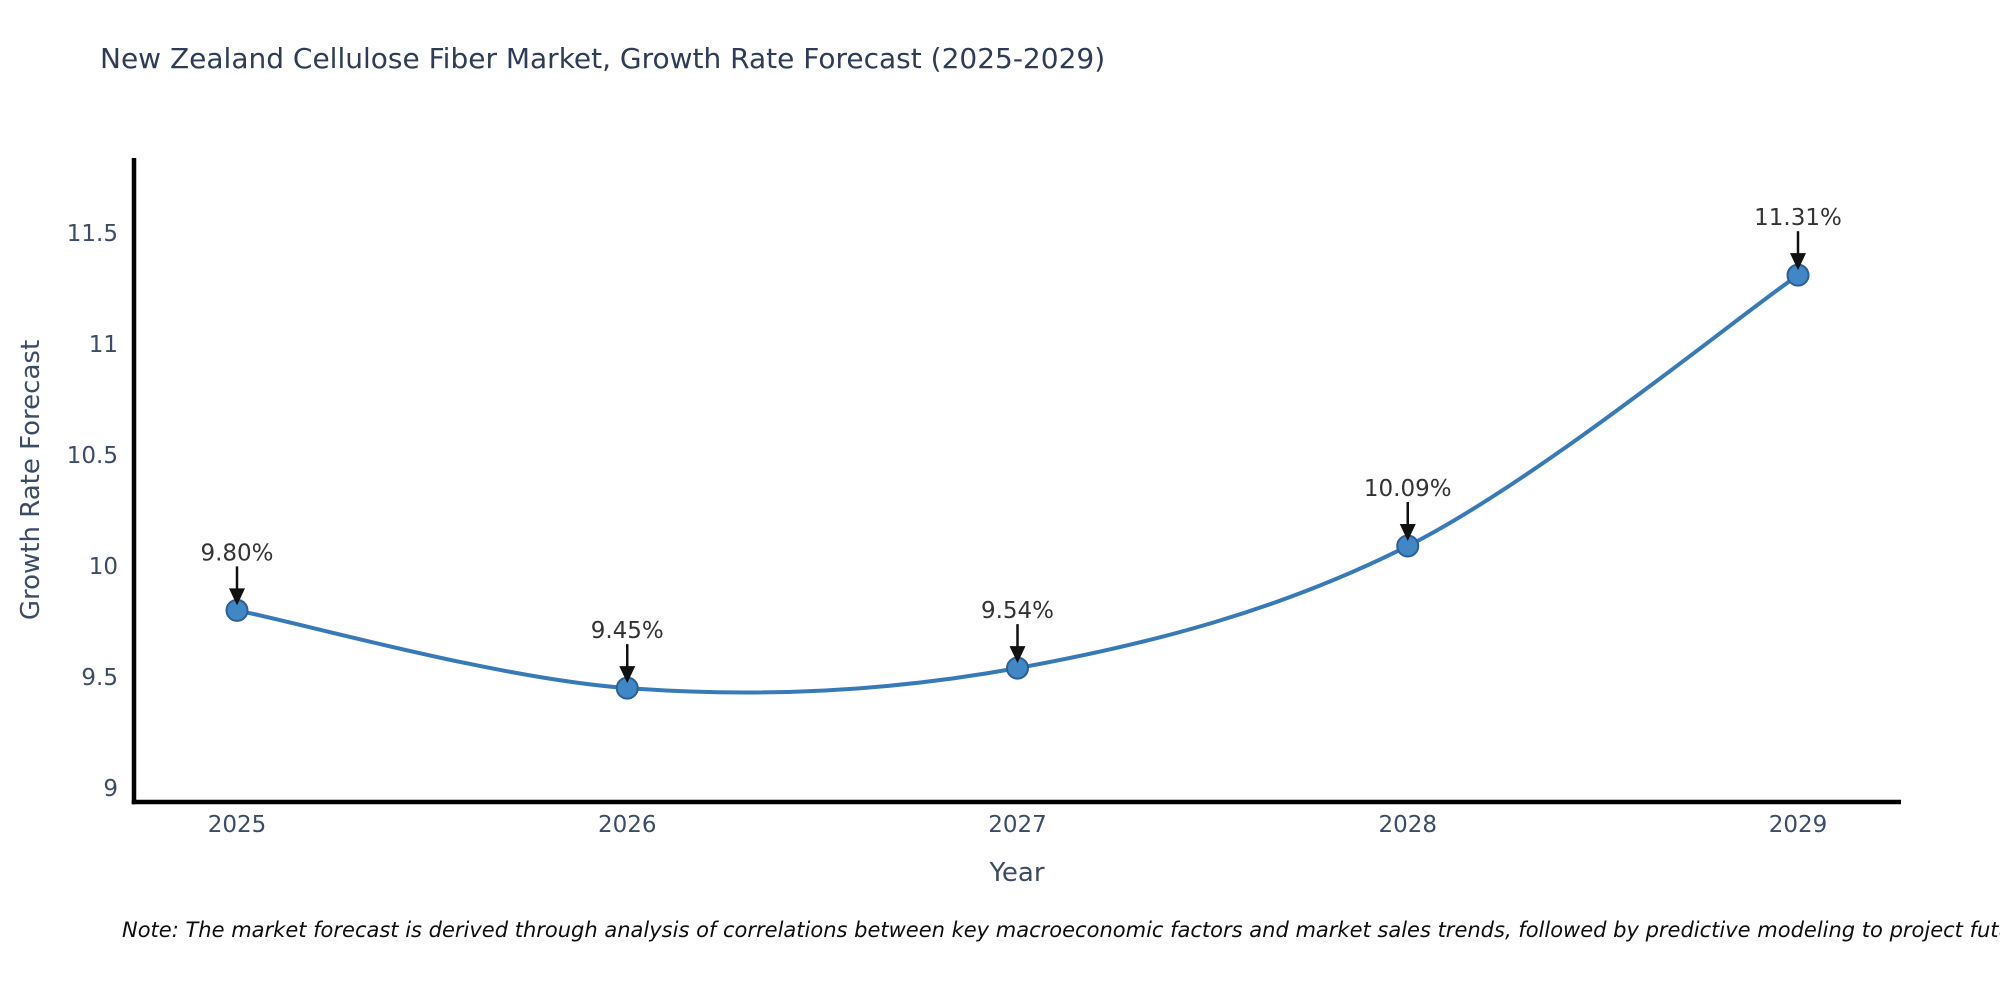 The width and height of the screenshot is (2000, 1000). I want to click on y-tick-label: 9.5, so click(99, 678).